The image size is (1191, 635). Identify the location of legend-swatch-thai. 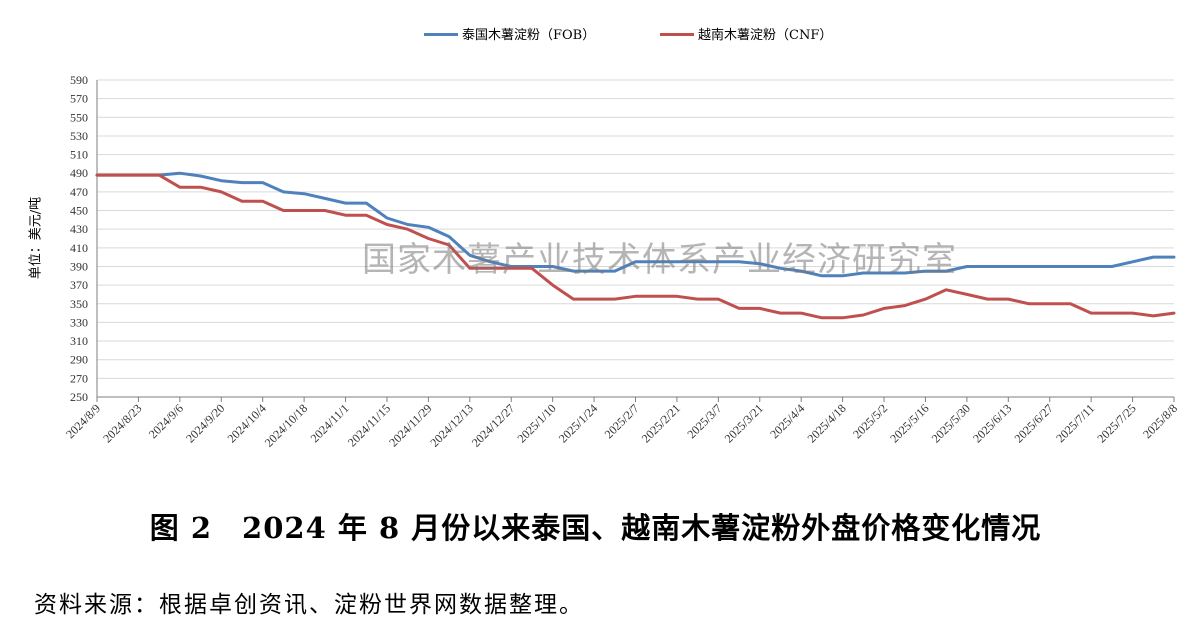
(441, 34).